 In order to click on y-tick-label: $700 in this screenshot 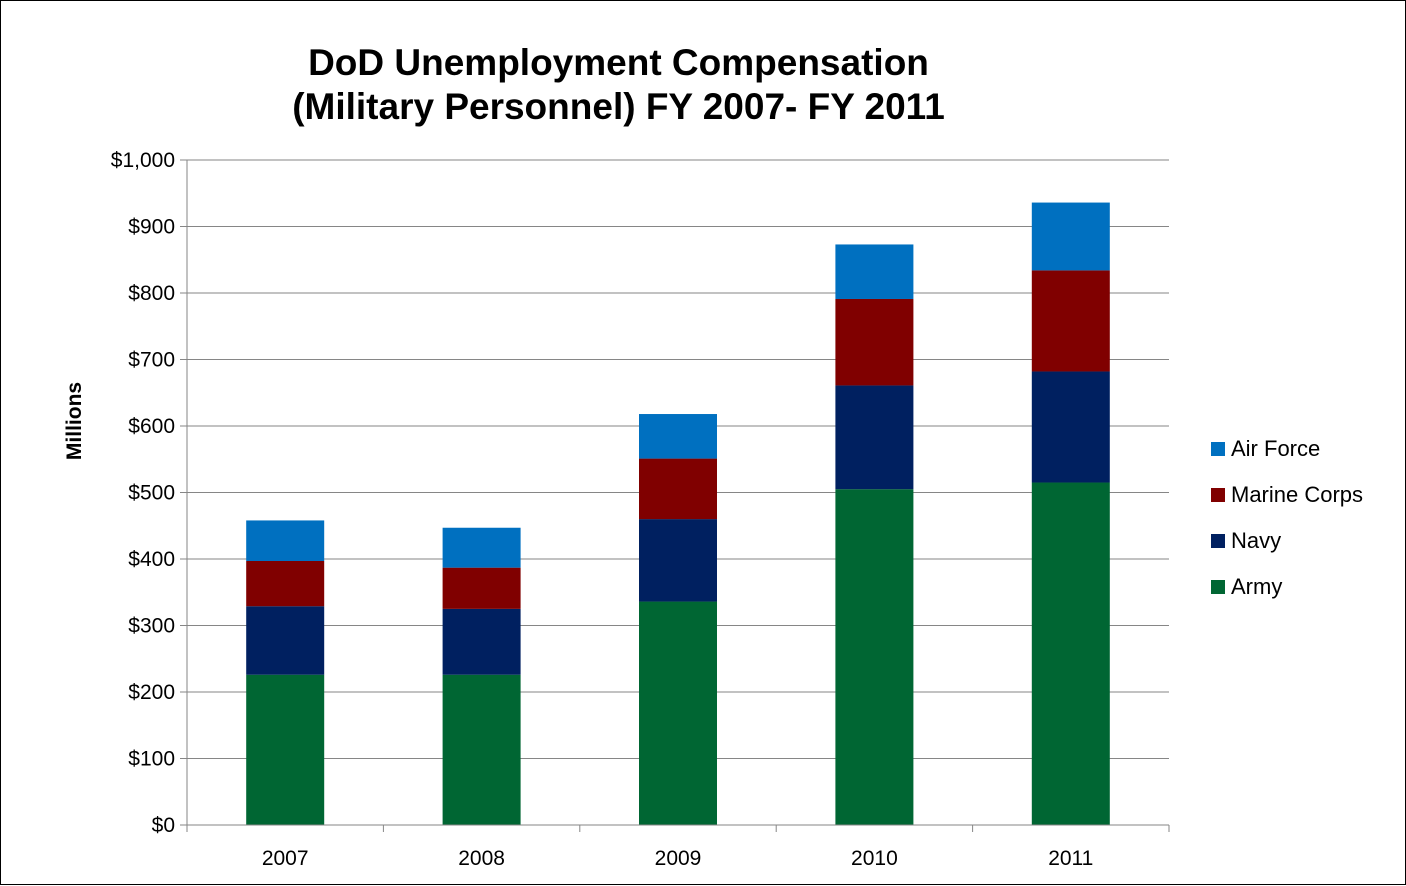, I will do `click(151, 360)`.